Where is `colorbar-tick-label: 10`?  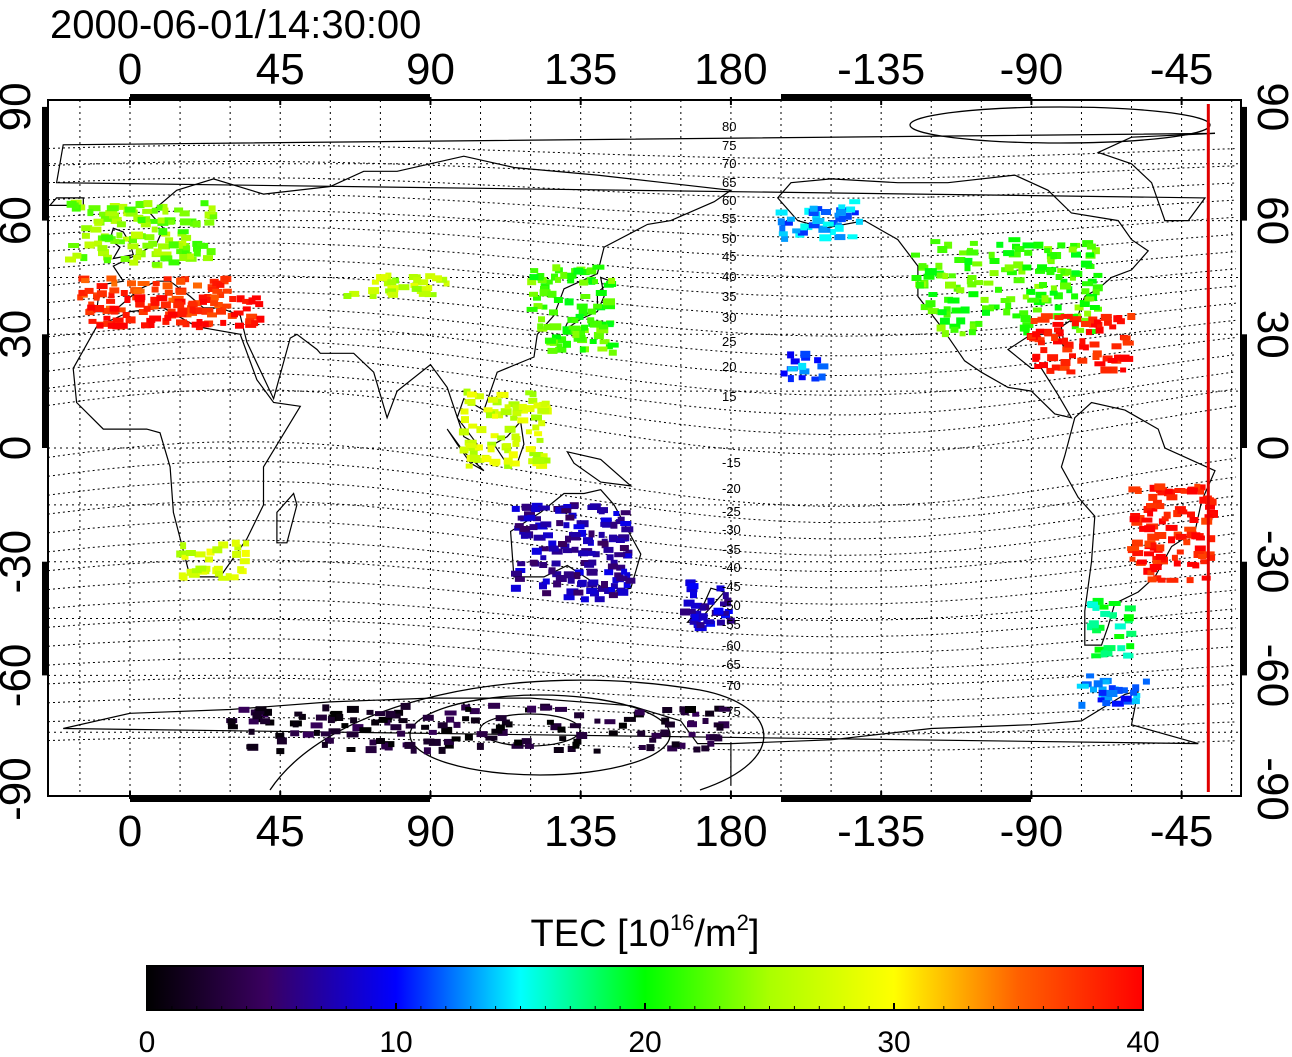 colorbar-tick-label: 10 is located at coordinates (395, 1041).